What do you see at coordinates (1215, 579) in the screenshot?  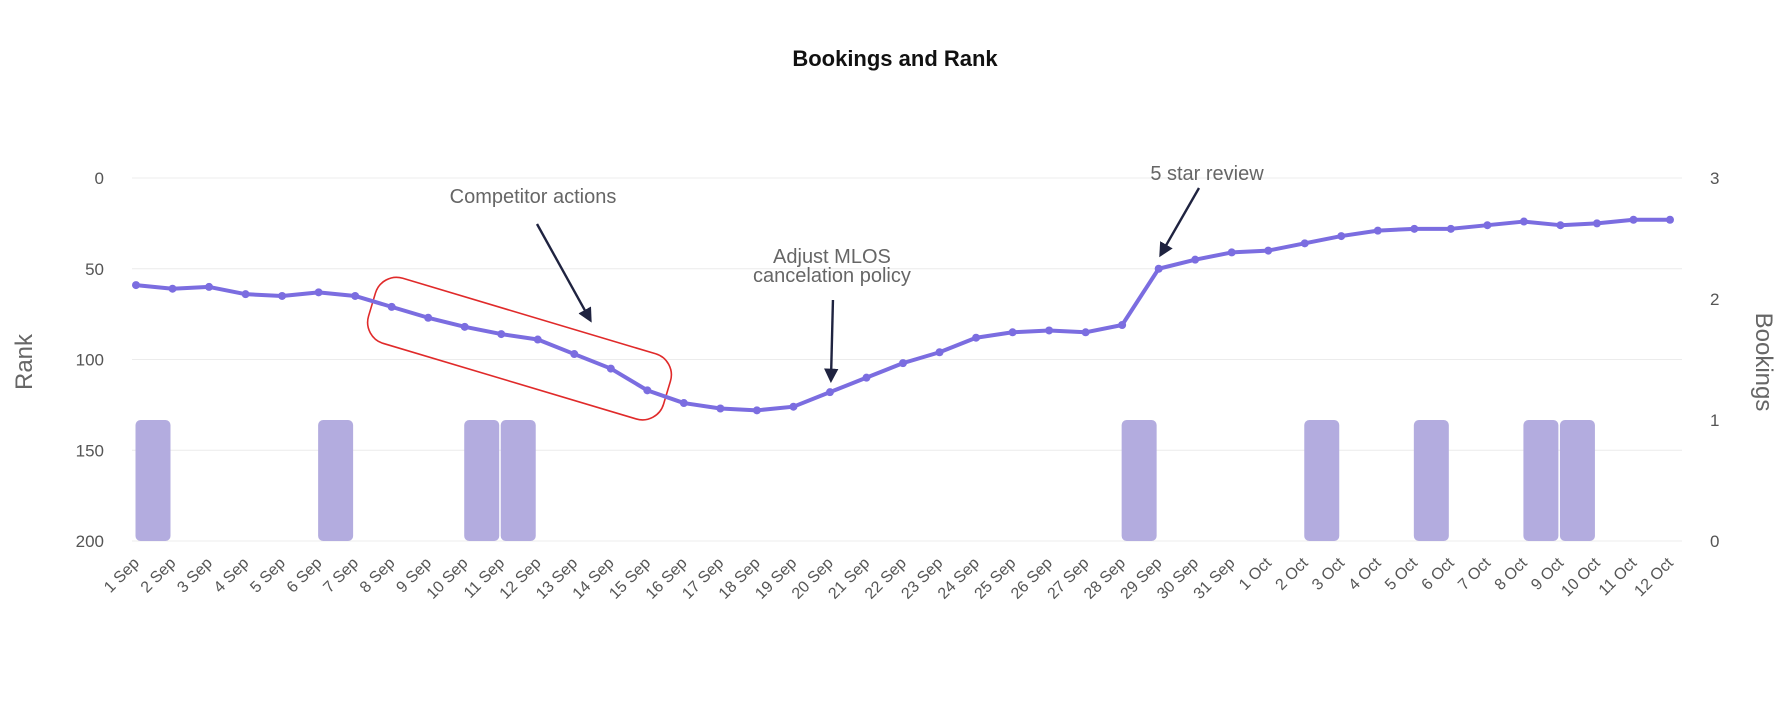 I see `x-tick-label: 31 Sep` at bounding box center [1215, 579].